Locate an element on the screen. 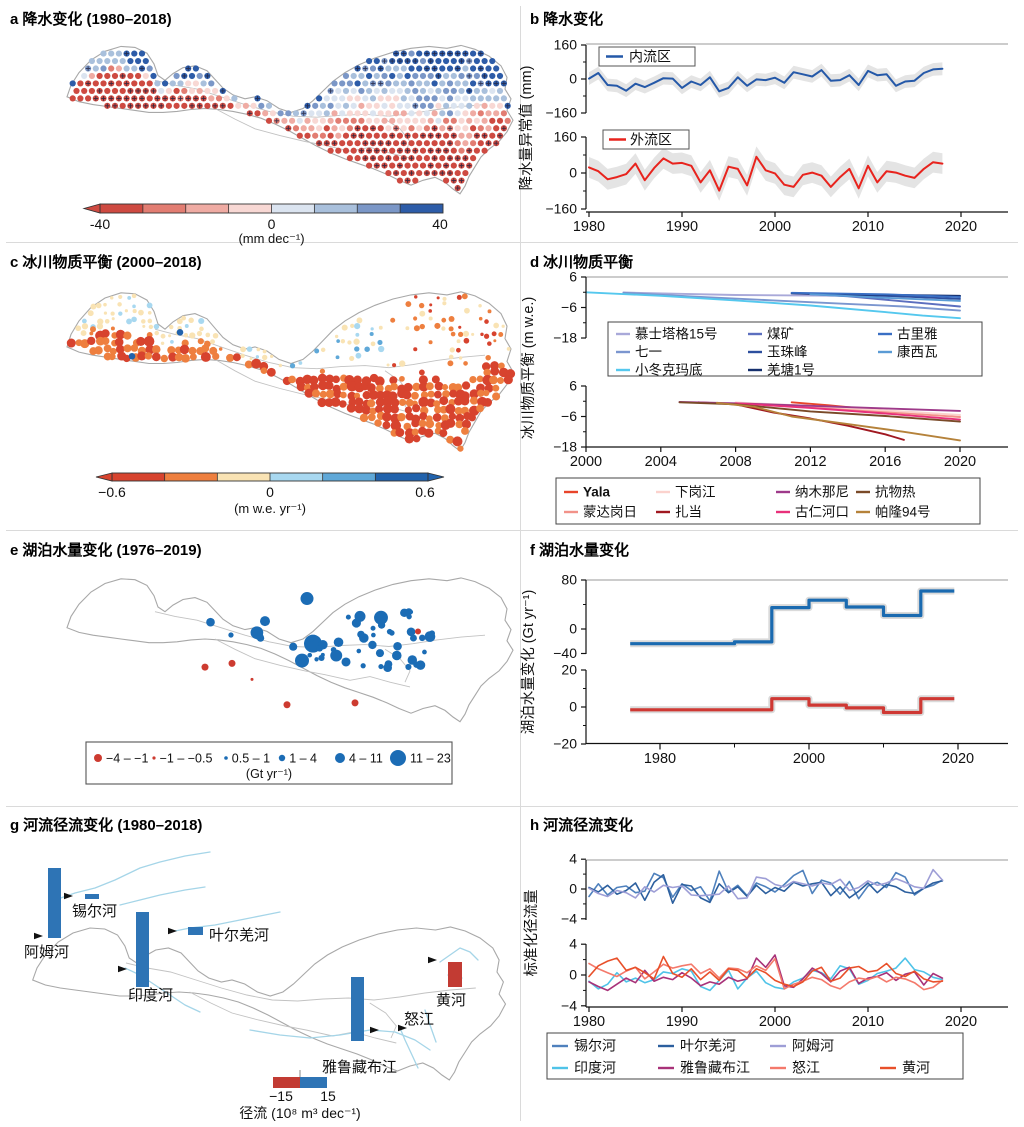 This screenshot has width=1024, height=1127. uncertainty-band is located at coordinates (766, 173).